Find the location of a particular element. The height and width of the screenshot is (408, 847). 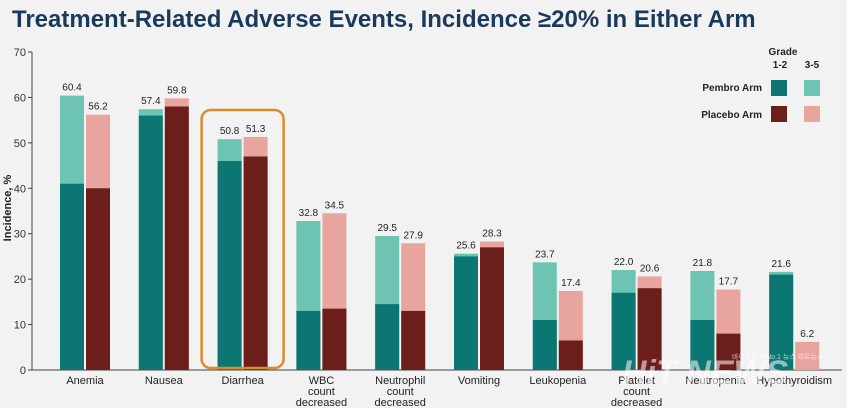

y-tick-label: 50 is located at coordinates (20, 144).